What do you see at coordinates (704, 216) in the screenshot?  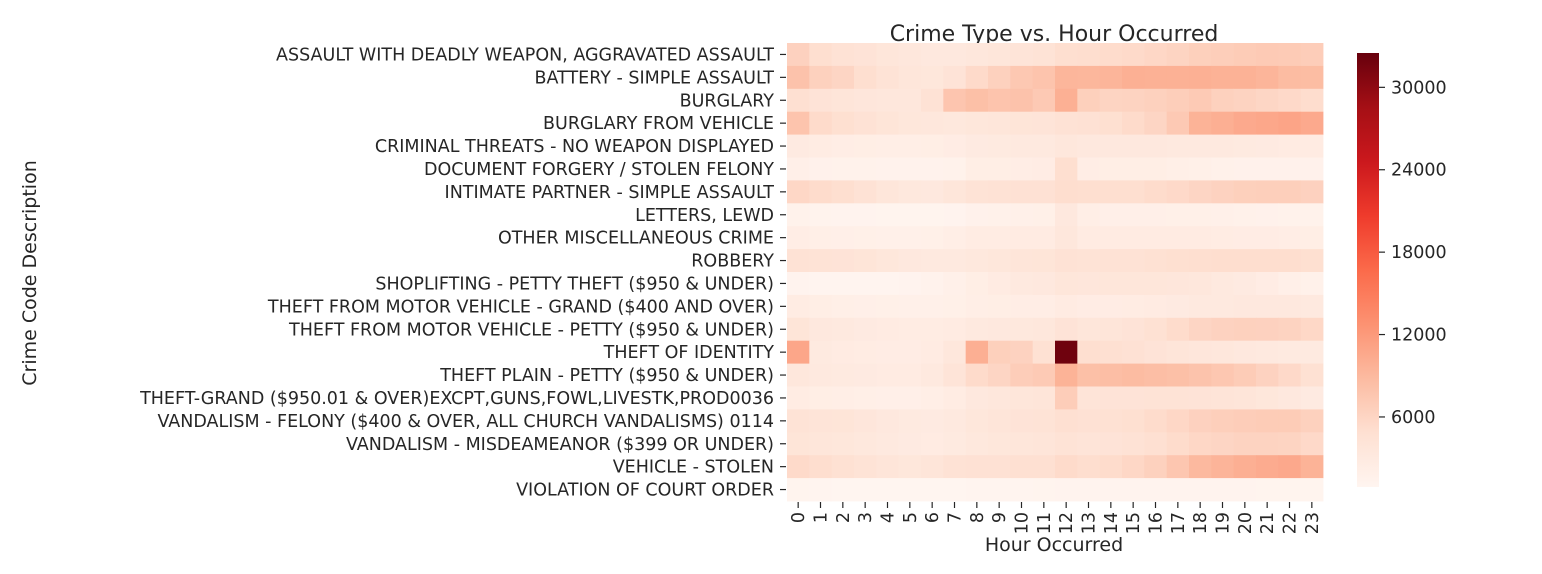 I see `y-tick-label: LETTERS, LEWD` at bounding box center [704, 216].